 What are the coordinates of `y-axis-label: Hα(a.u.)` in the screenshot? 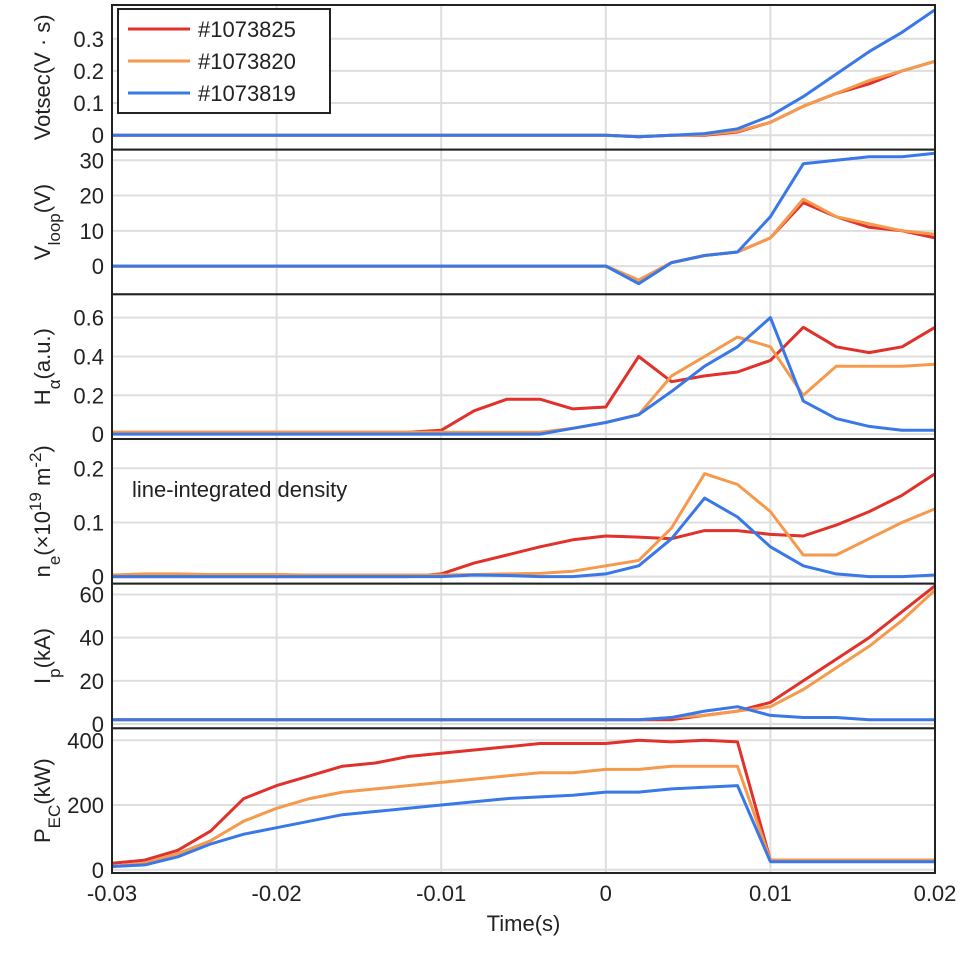 It's located at (47, 366).